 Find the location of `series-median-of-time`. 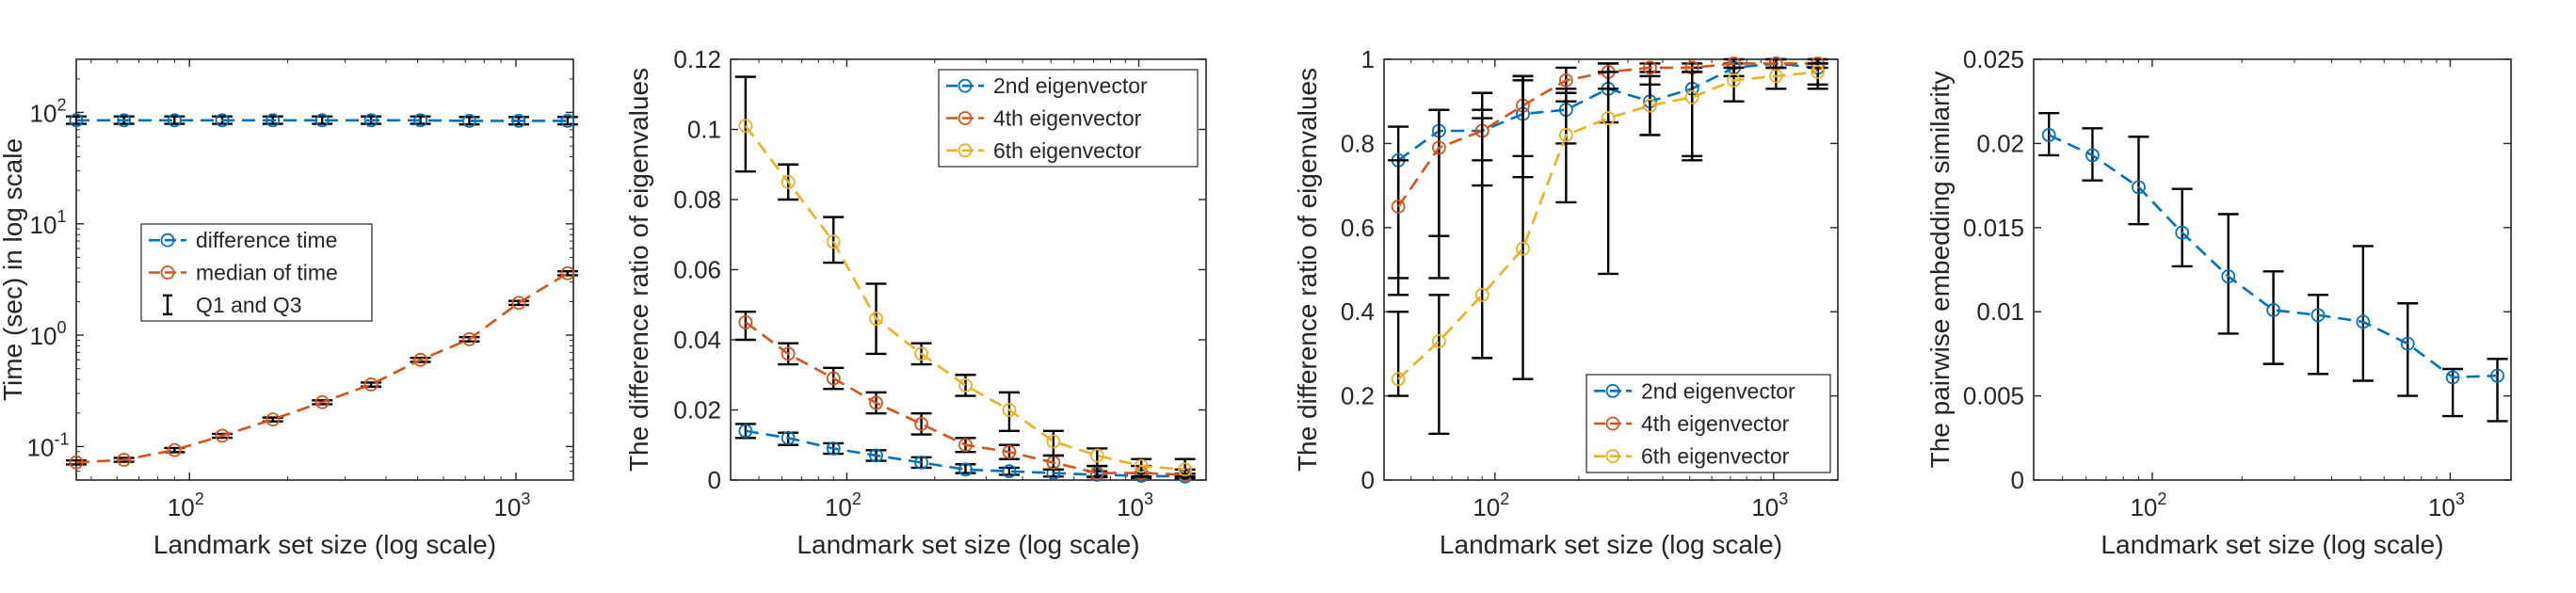

series-median-of-time is located at coordinates (322, 367).